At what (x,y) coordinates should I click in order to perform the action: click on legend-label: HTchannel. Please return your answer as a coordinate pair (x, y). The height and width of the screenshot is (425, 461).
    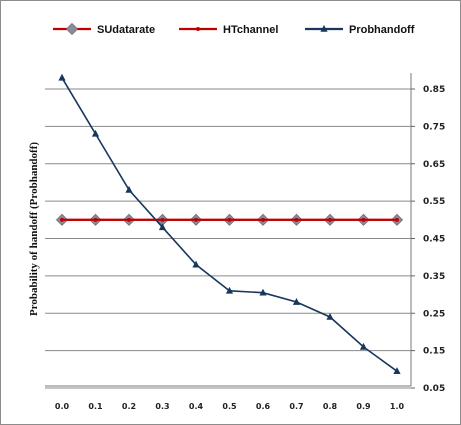
    Looking at the image, I should click on (250, 30).